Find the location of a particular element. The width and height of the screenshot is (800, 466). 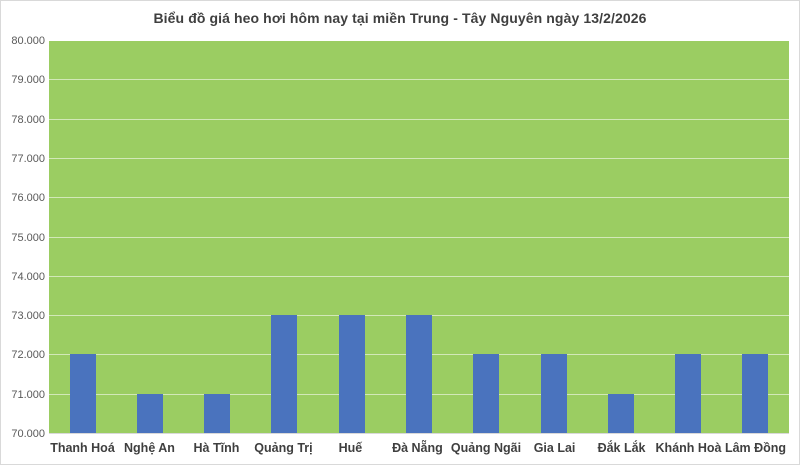

y-tick-label: 70.000 is located at coordinates (28, 434).